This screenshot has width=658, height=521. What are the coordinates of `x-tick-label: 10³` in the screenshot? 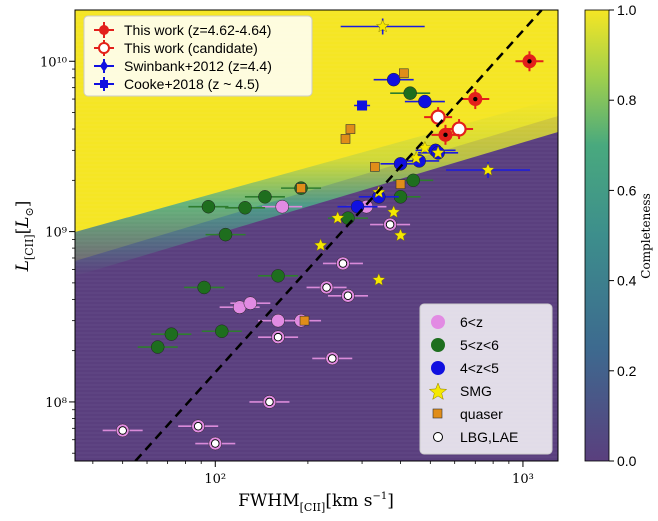 It's located at (523, 479).